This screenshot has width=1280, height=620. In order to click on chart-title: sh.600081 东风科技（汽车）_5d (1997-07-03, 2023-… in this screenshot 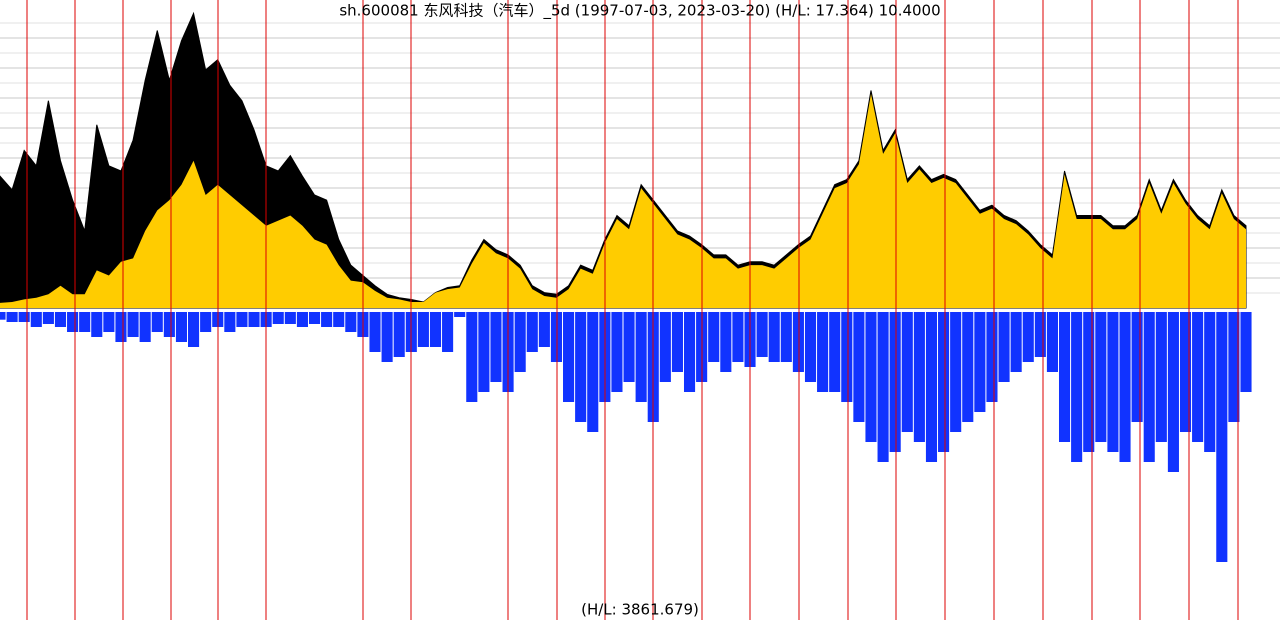, I will do `click(639, 11)`.